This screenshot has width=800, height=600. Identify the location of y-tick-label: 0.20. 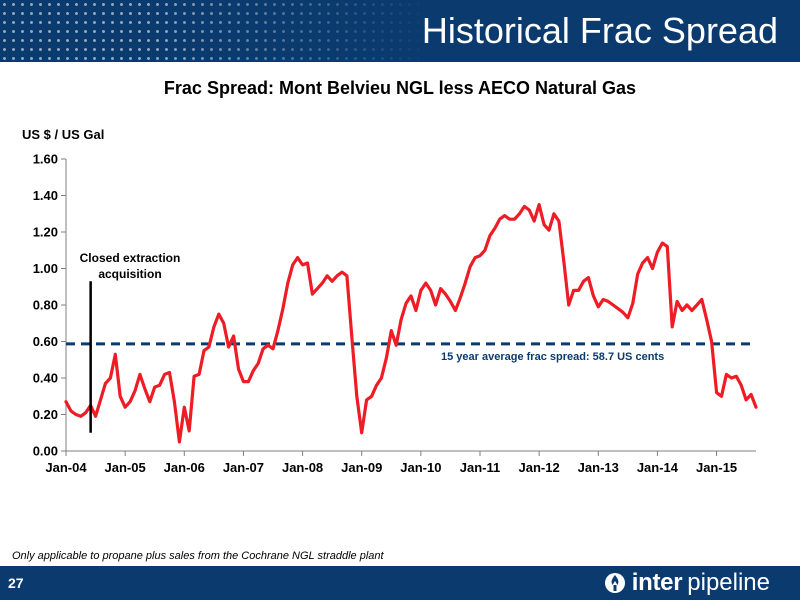
(45, 414).